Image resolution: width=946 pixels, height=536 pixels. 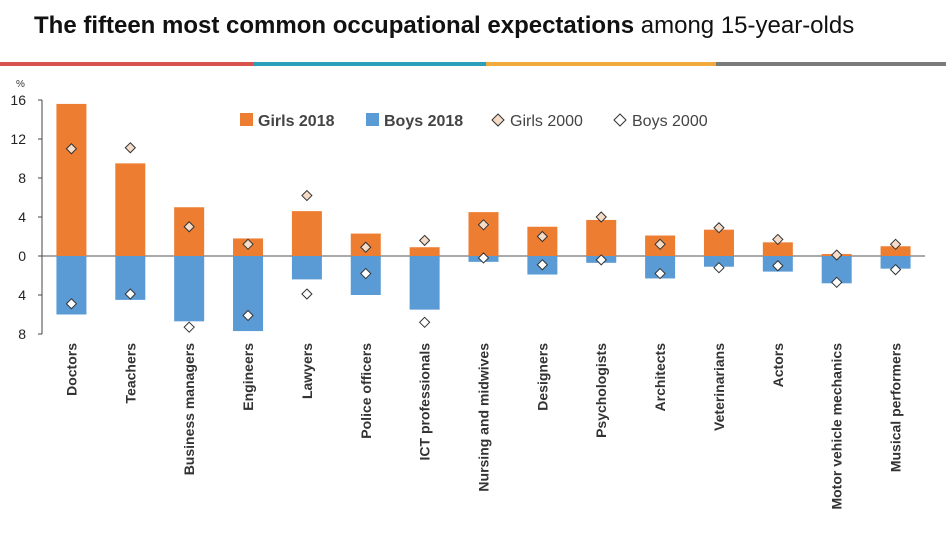 What do you see at coordinates (296, 121) in the screenshot?
I see `legend-label: Girls 2018` at bounding box center [296, 121].